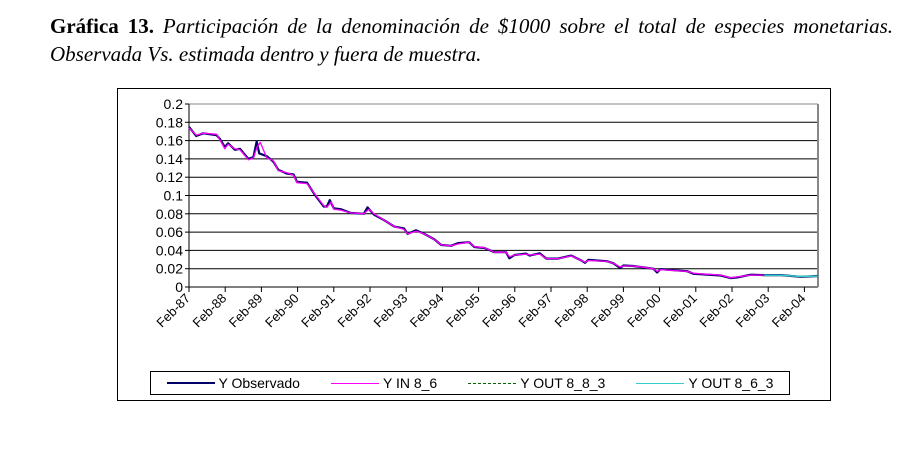 This screenshot has width=920, height=450. Describe the element at coordinates (563, 383) in the screenshot. I see `legend-label: Y OUT 8_8_3` at that location.